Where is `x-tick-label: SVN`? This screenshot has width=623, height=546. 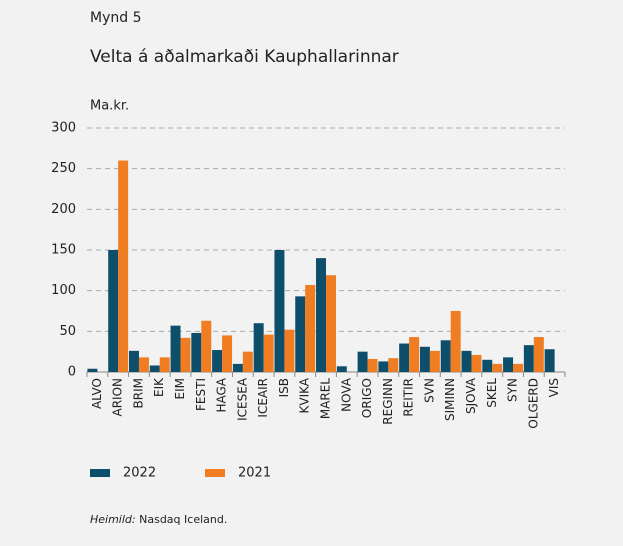
x-tick-label: SVN is located at coordinates (429, 390).